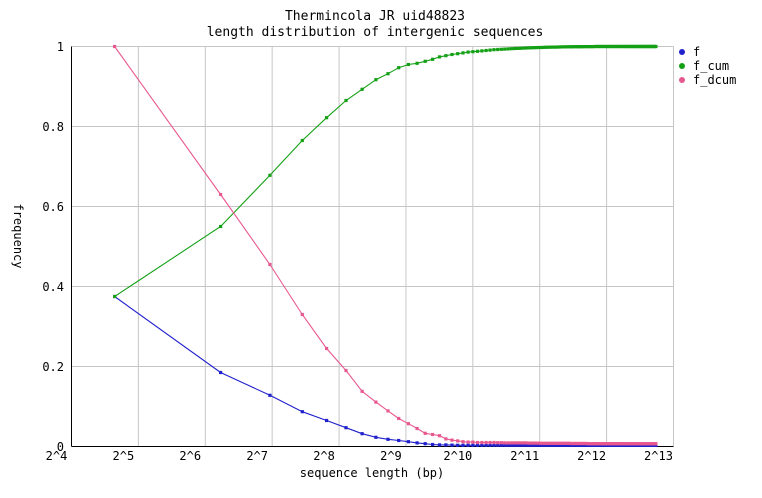 This screenshot has height=498, width=762. I want to click on x-tick-label: 2^10, so click(458, 456).